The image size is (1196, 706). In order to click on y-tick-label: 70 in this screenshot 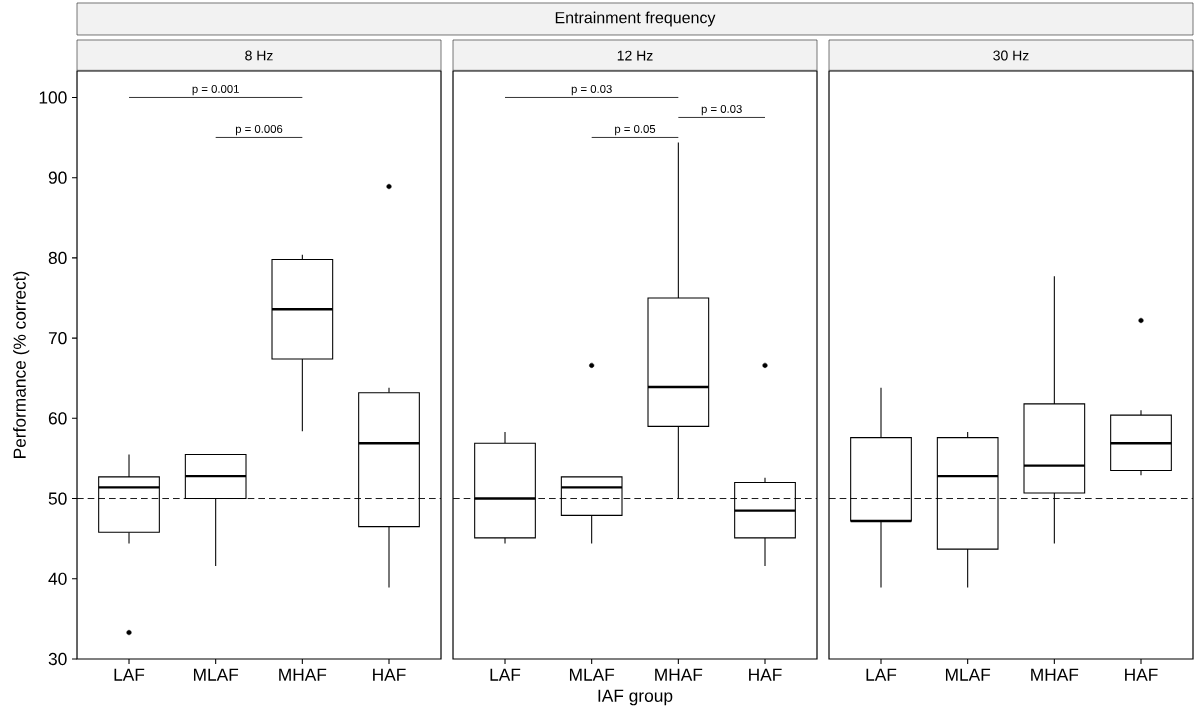, I will do `click(57, 338)`.